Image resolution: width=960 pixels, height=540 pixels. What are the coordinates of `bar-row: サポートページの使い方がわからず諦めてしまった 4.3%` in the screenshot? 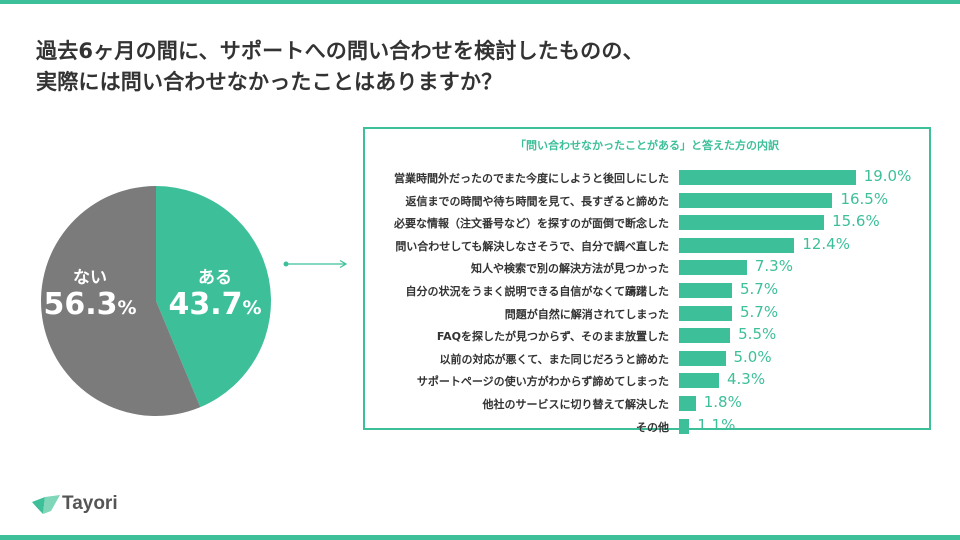 It's located at (647, 381).